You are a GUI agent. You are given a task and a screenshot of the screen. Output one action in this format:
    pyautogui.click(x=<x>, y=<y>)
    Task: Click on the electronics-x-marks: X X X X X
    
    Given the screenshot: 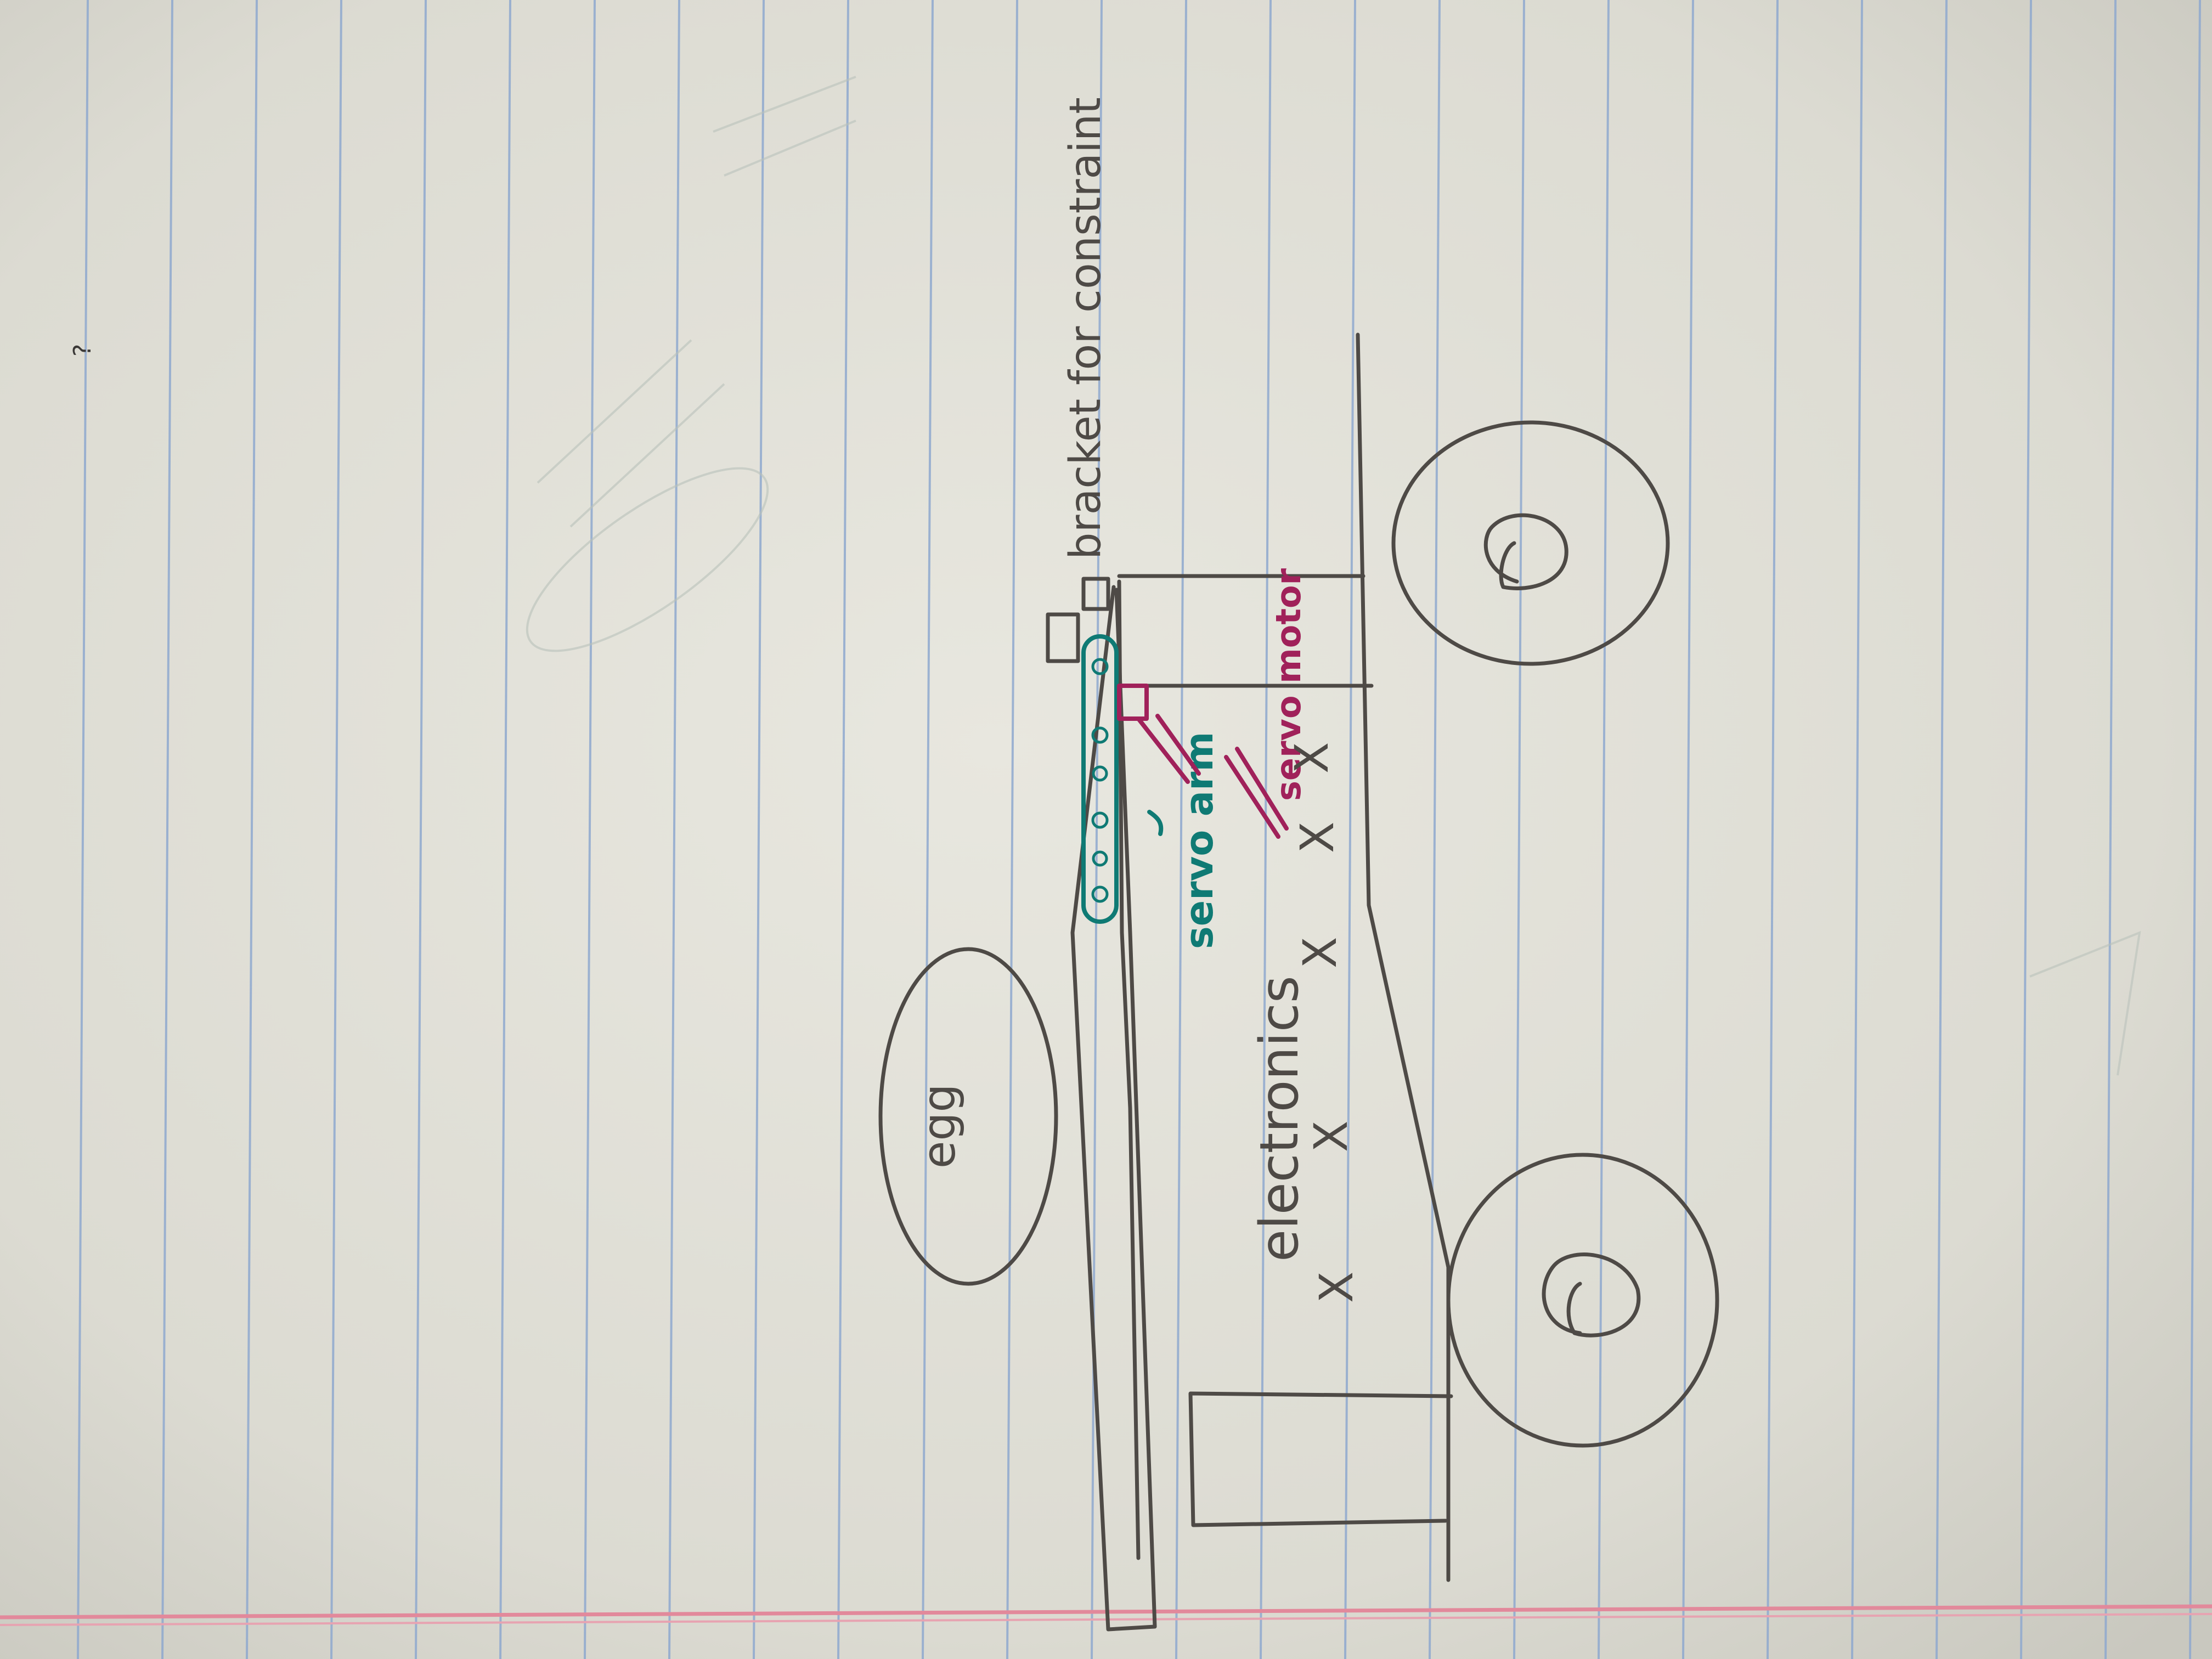 What is the action you would take?
    pyautogui.click(x=1324, y=1022)
    